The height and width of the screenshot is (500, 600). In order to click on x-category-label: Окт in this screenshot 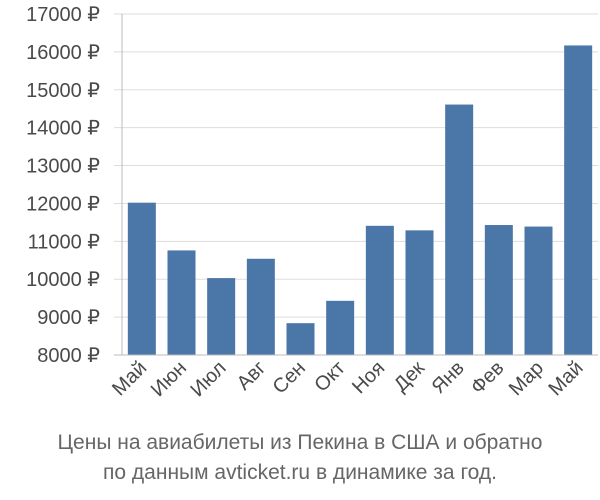, I will do `click(329, 376)`.